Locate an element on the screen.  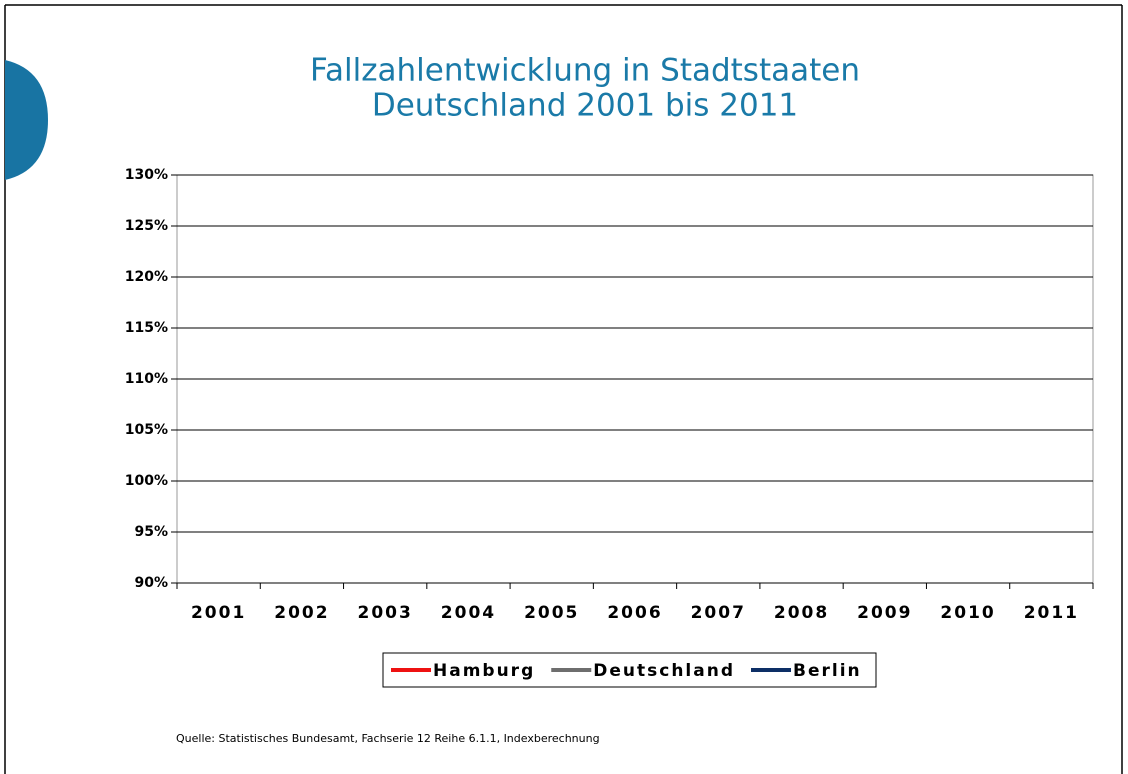
x-tick-label: 2011 is located at coordinates (1051, 613).